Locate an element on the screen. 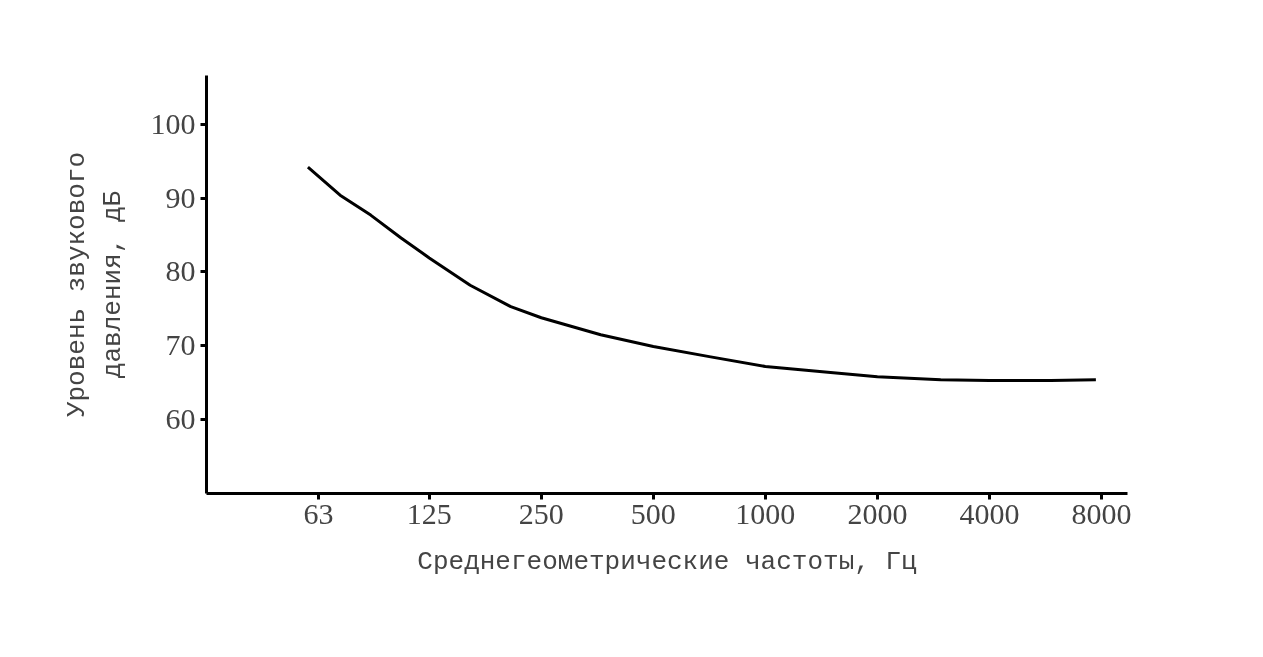  y-tick-label: 60 is located at coordinates (180, 419).